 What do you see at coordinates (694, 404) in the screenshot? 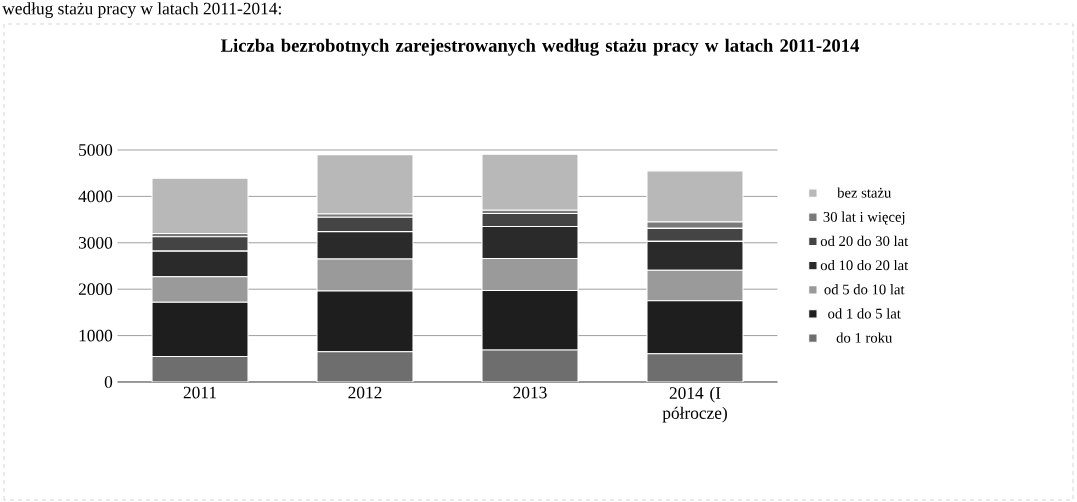
I see `x-tick-label: 2014 (I półrocze)` at bounding box center [694, 404].